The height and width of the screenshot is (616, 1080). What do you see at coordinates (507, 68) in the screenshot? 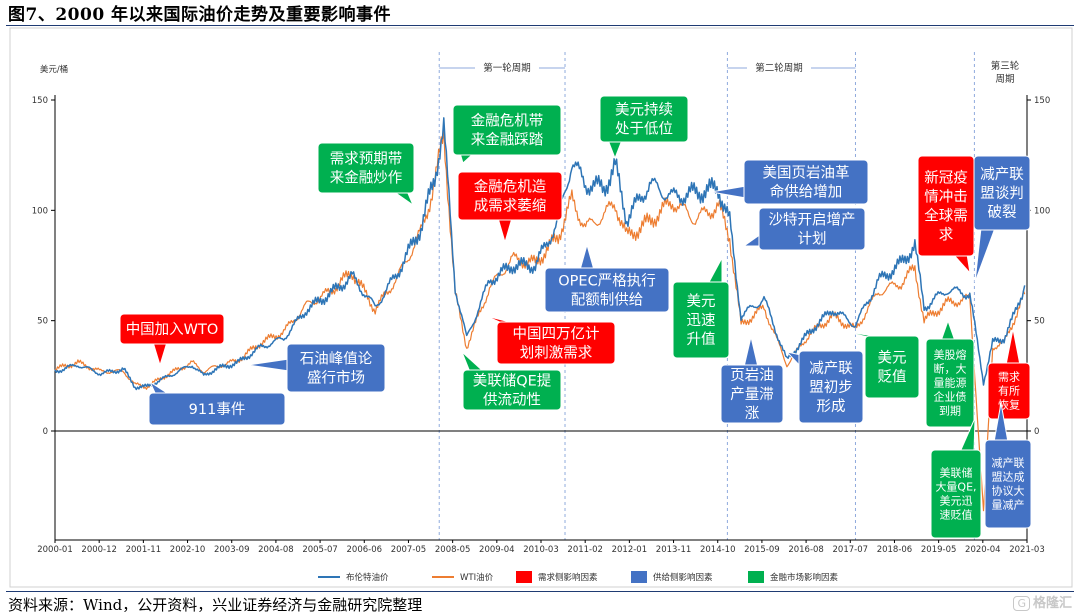
I see `cycle-label: 第一轮周期` at bounding box center [507, 68].